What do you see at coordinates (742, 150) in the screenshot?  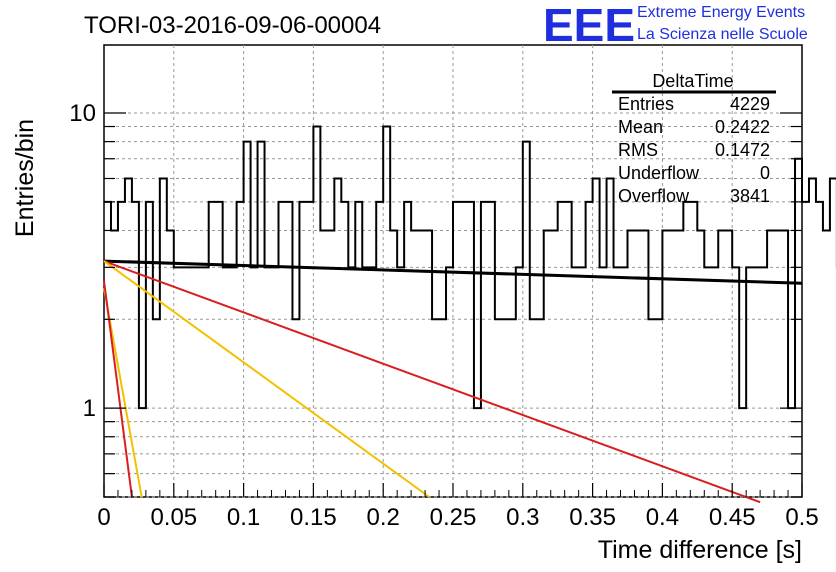 I see `stats-value-rms: 0.1472` at bounding box center [742, 150].